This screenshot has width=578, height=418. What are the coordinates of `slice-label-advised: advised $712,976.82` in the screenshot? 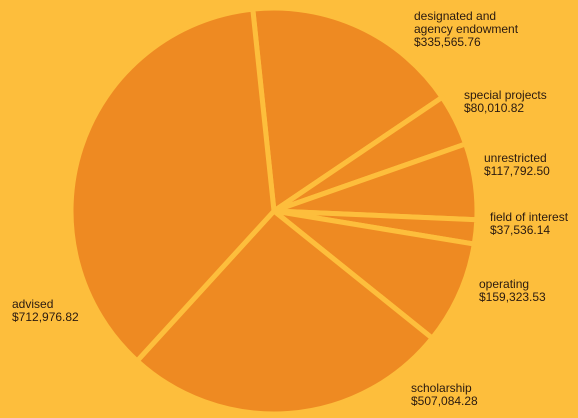 It's located at (45, 311).